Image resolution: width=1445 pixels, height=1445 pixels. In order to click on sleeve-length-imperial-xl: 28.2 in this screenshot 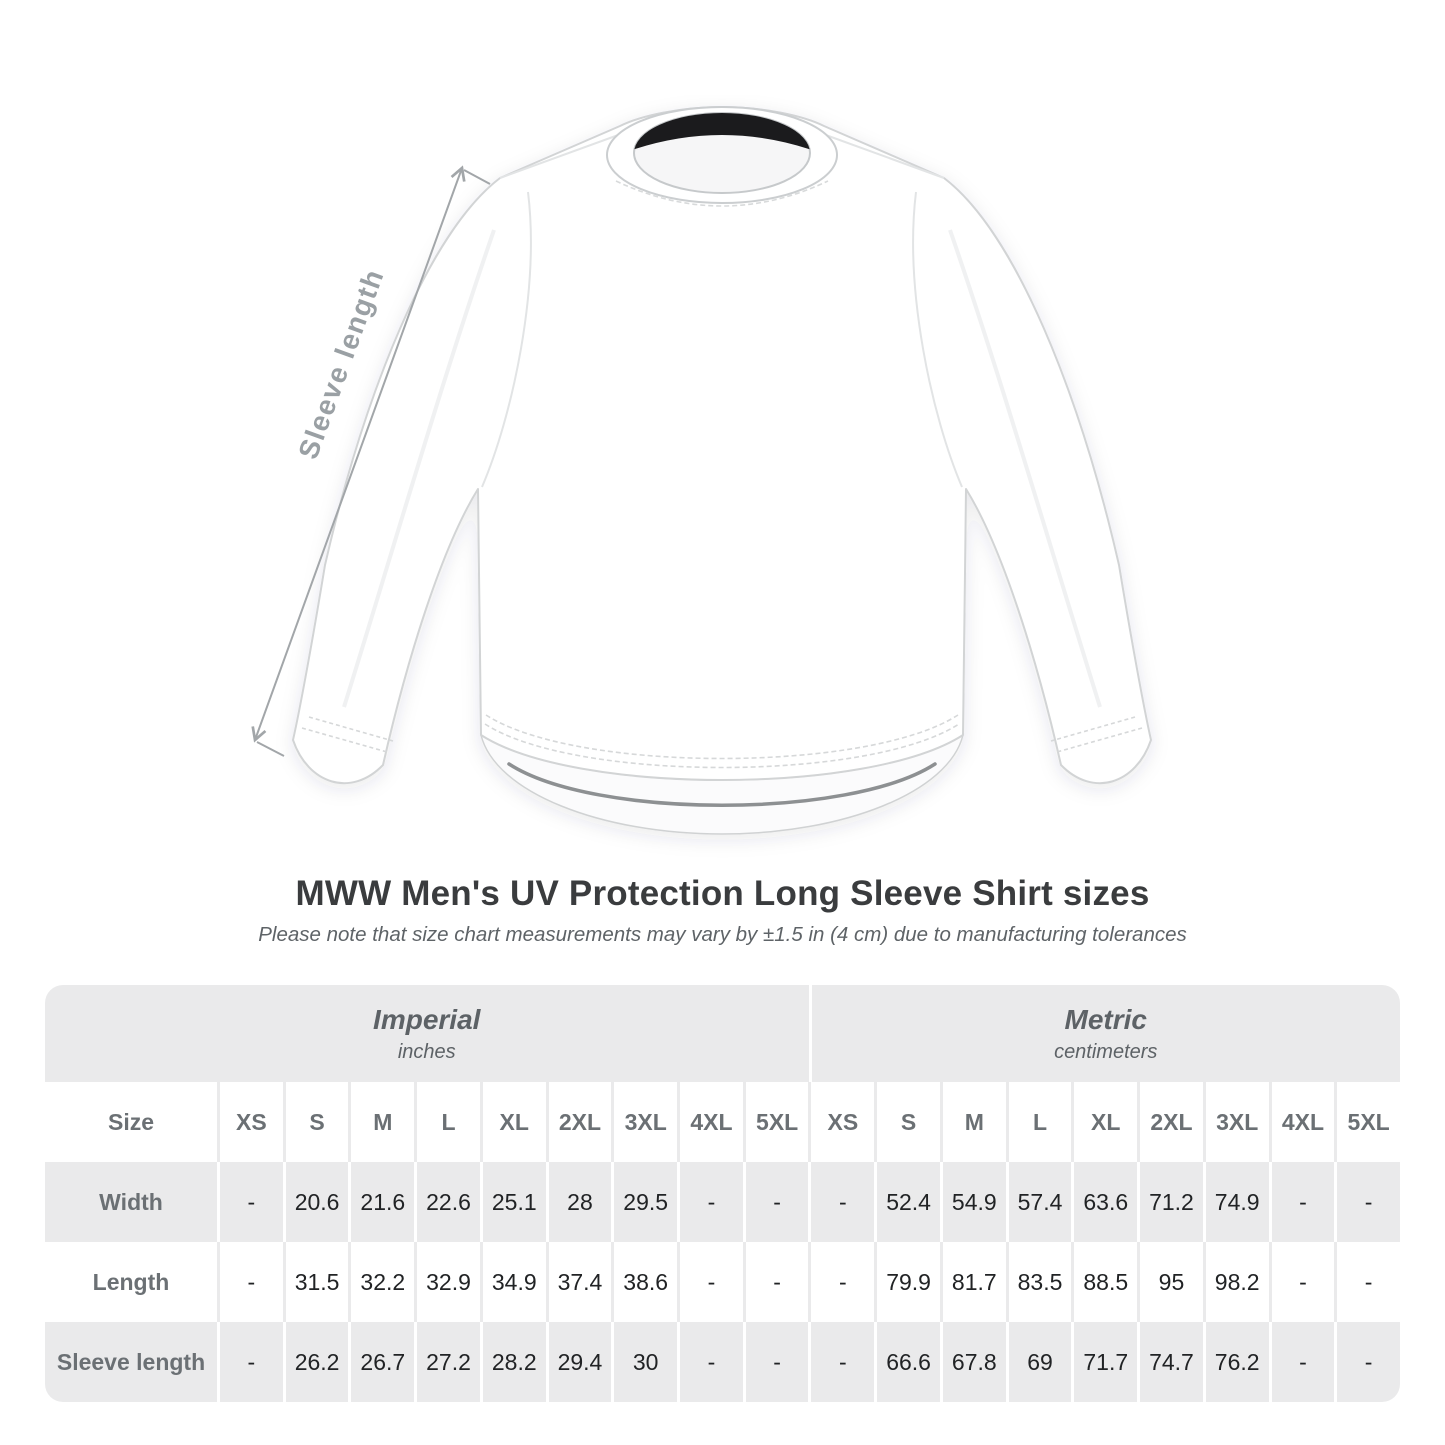, I will do `click(512, 1362)`.